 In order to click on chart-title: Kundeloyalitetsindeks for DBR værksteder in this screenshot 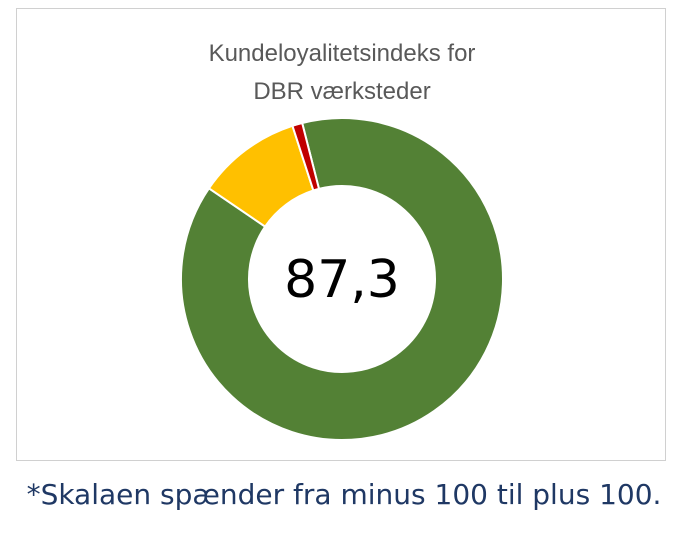, I will do `click(342, 73)`.